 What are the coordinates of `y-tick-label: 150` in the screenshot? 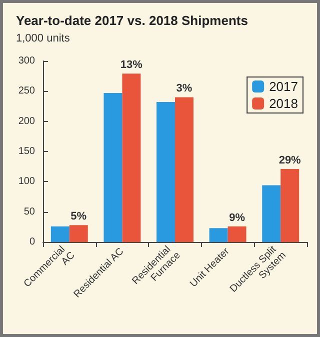 It's located at (27, 151).